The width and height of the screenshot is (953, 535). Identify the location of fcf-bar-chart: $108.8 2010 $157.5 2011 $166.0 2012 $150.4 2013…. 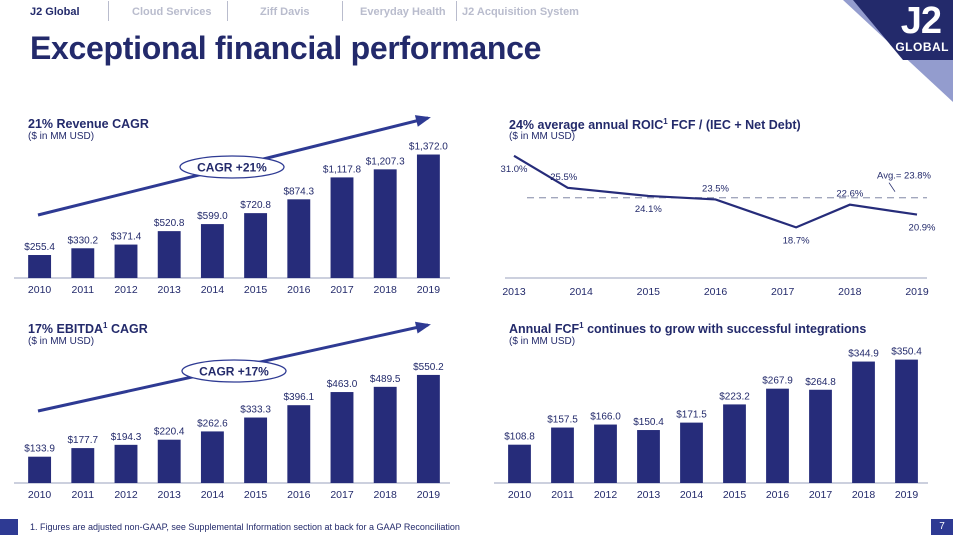
(711, 424).